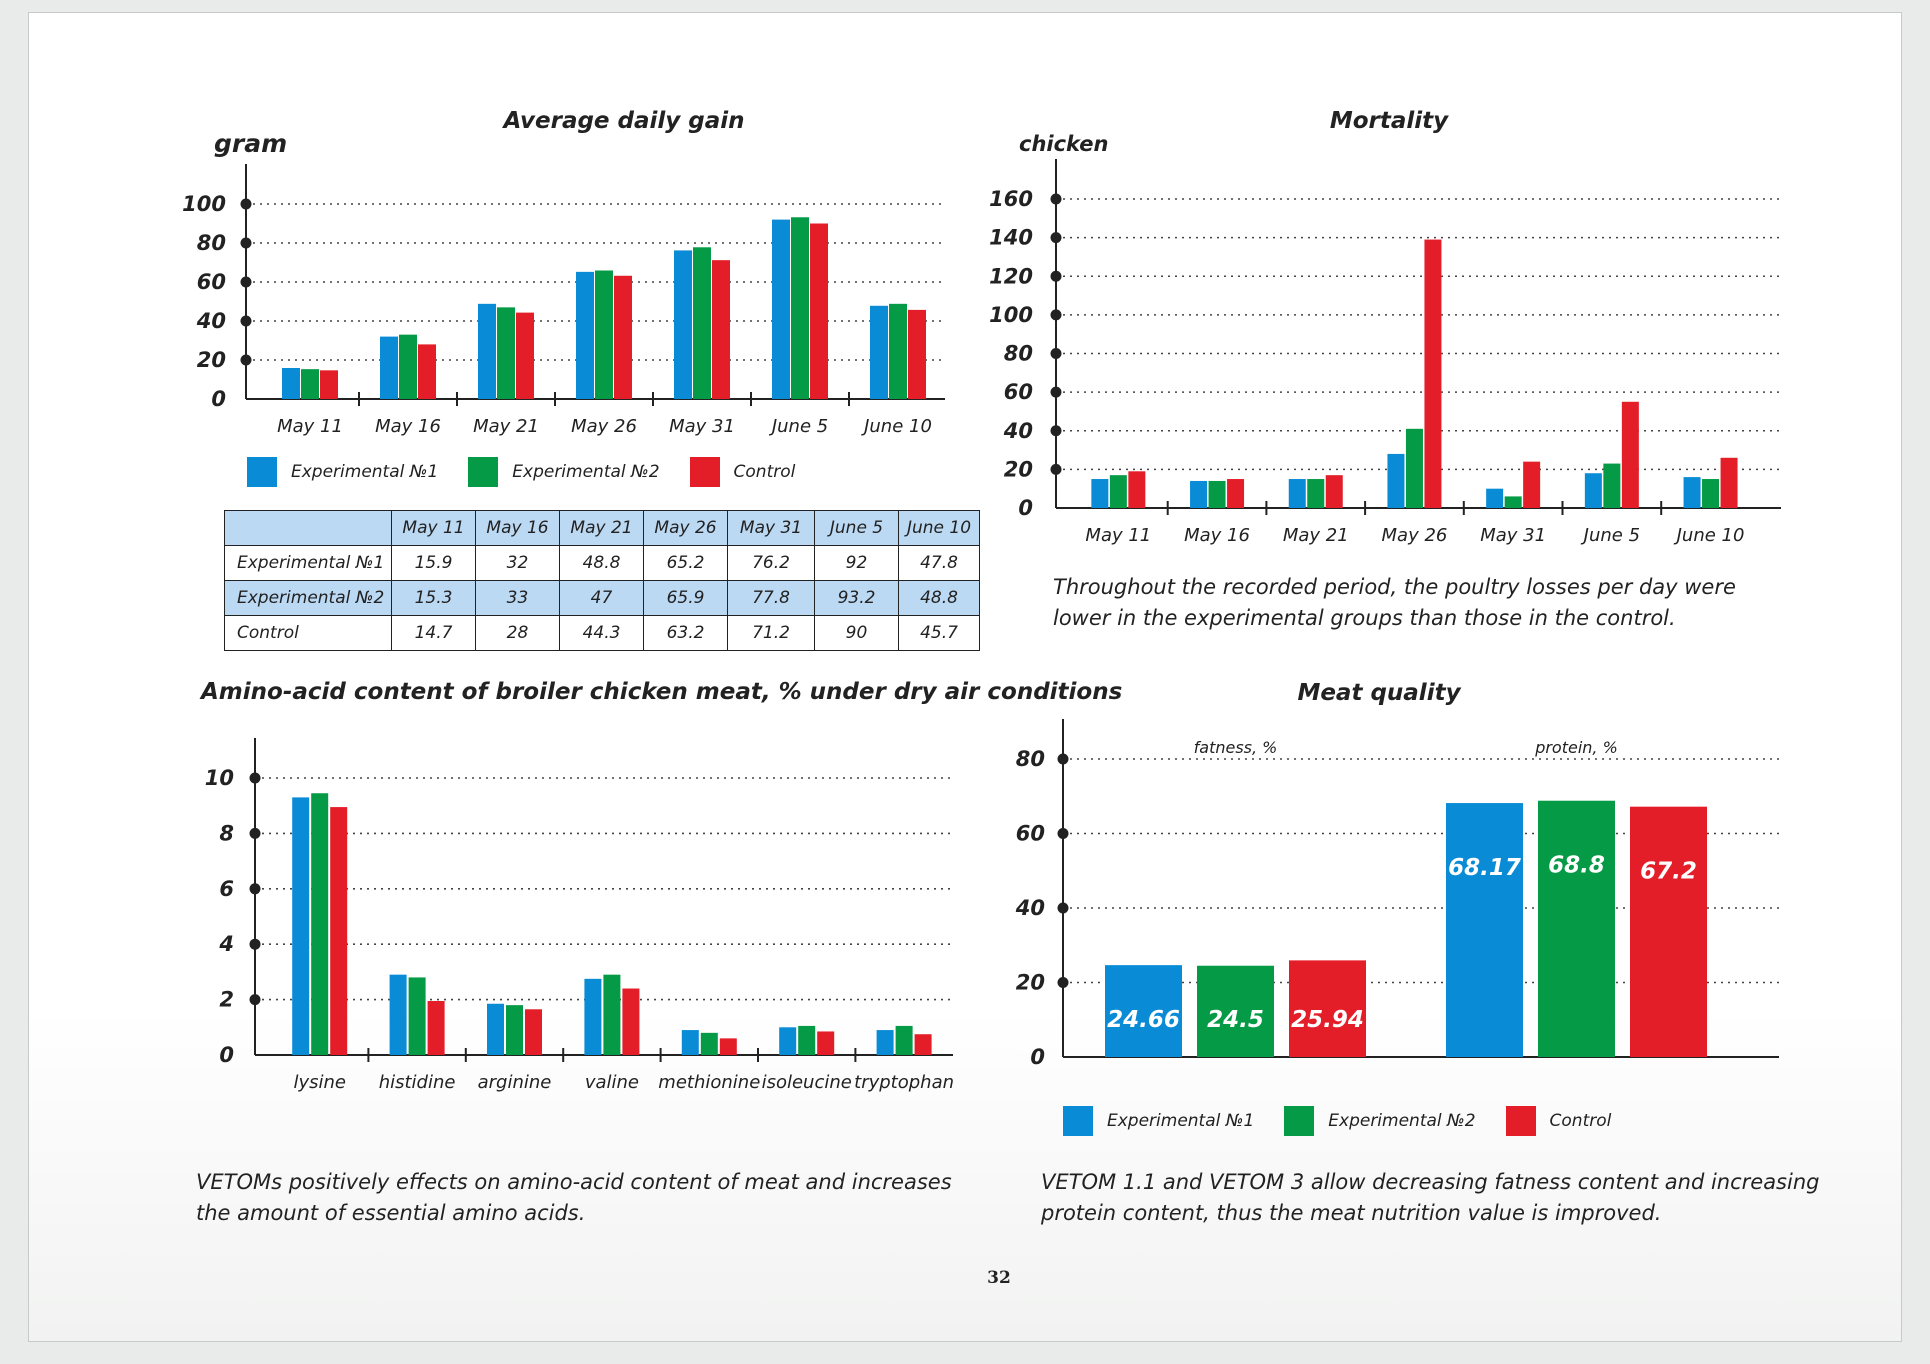  Describe the element at coordinates (1118, 535) in the screenshot. I see `x-tick-label-mortality: May 11` at that location.